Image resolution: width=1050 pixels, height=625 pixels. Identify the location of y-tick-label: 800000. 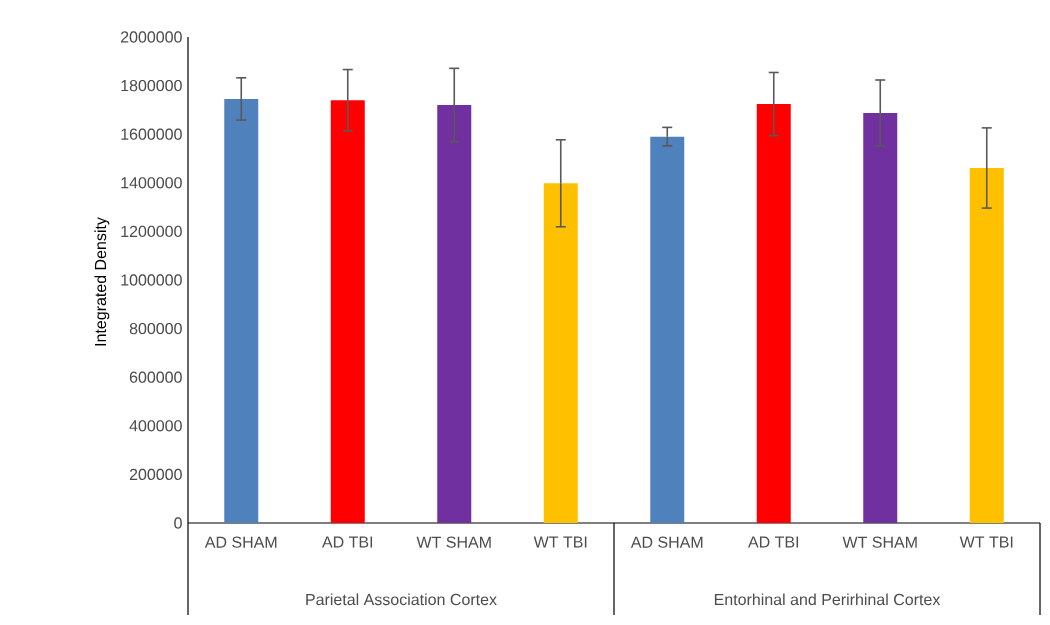
(155, 328).